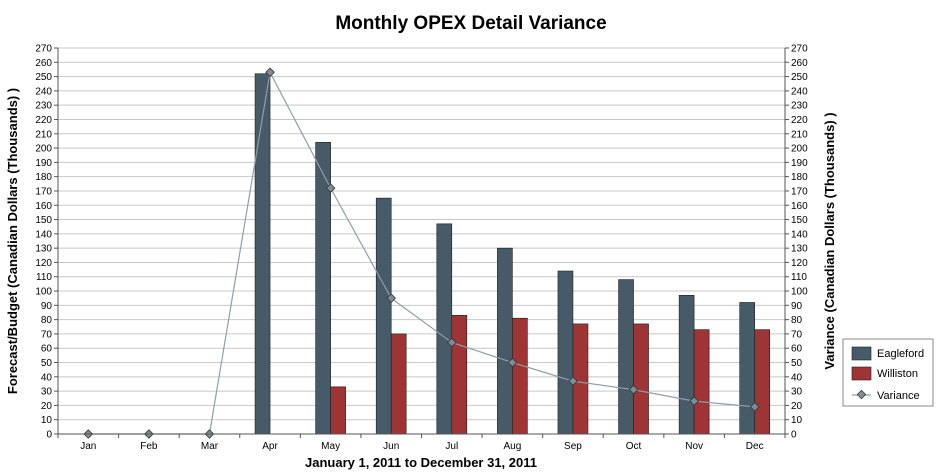 The height and width of the screenshot is (476, 942). I want to click on y-right-tick-label-130: 130, so click(799, 249).